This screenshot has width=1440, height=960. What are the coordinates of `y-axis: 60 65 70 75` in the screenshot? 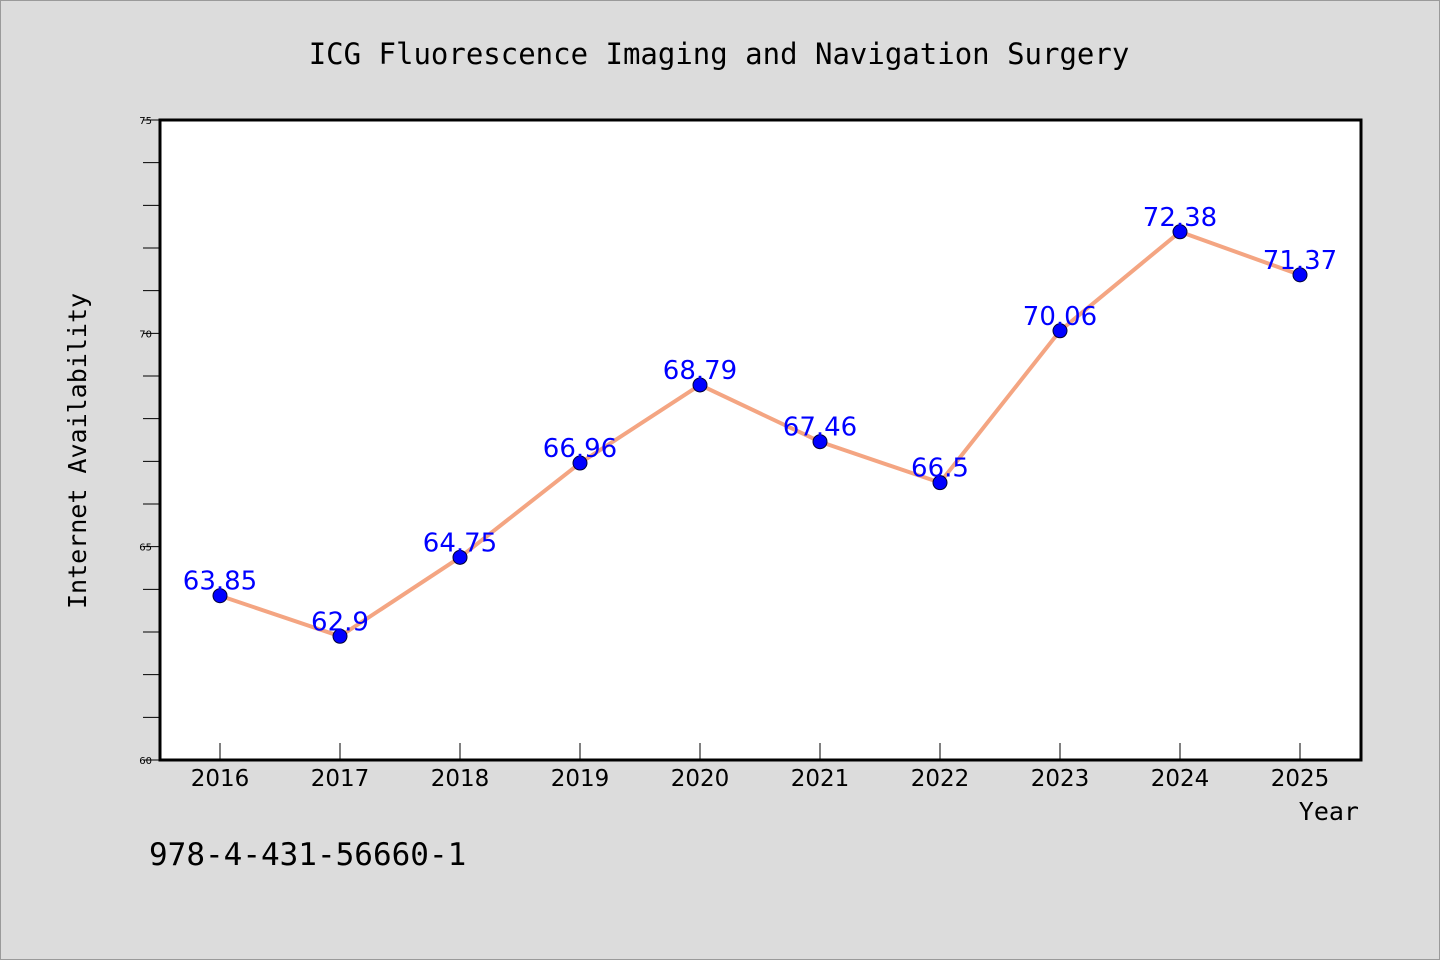 It's located at (149, 441).